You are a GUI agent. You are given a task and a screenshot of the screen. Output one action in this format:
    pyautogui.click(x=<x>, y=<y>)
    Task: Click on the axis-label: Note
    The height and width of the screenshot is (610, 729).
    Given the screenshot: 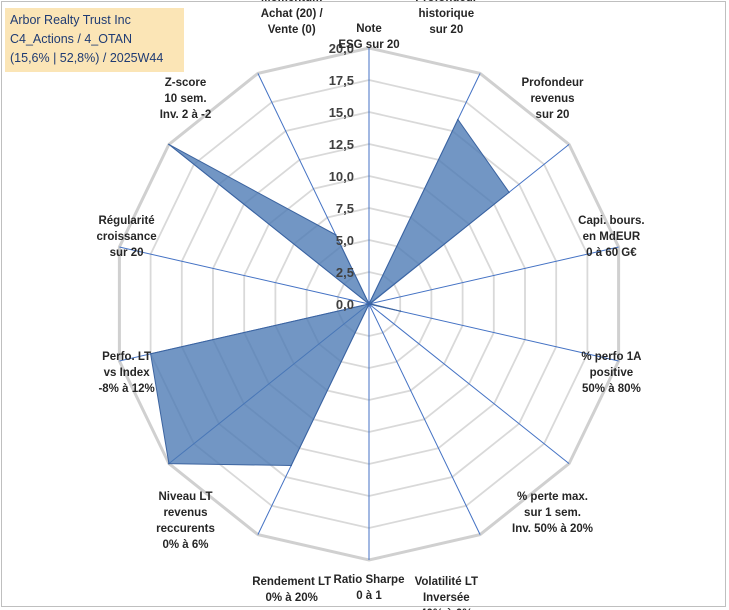 What is the action you would take?
    pyautogui.click(x=369, y=29)
    